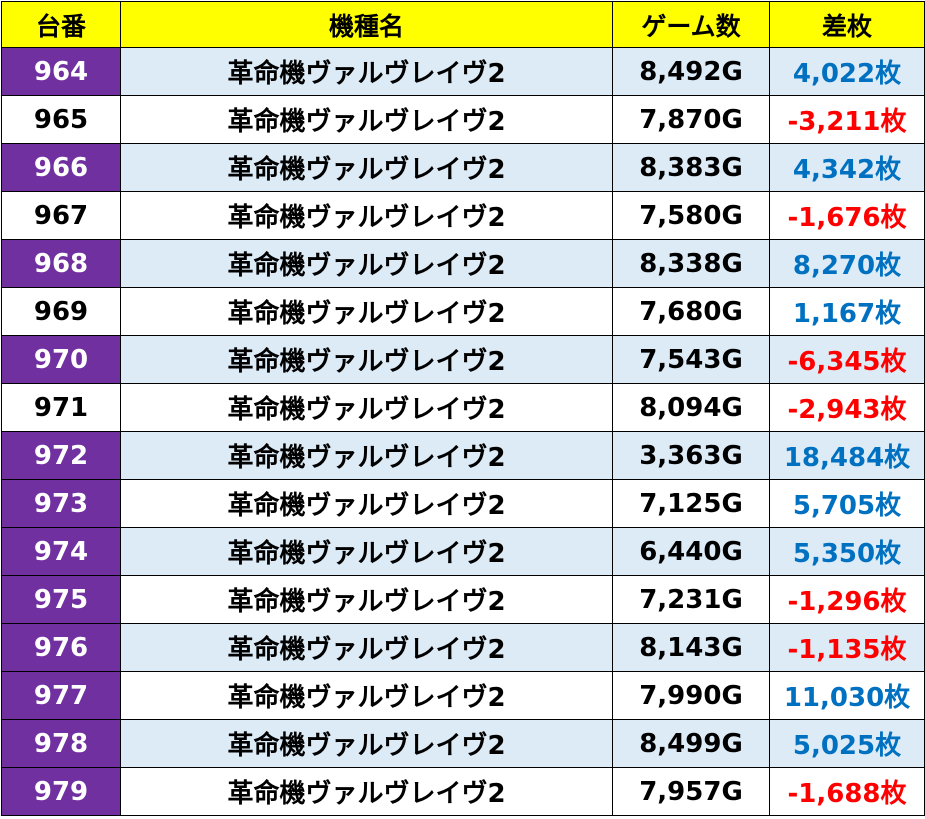 The image size is (925, 819). I want to click on table-row: 972 革命機ヴァルヴレイヴ2 3,363G 18,484枚, so click(463, 455).